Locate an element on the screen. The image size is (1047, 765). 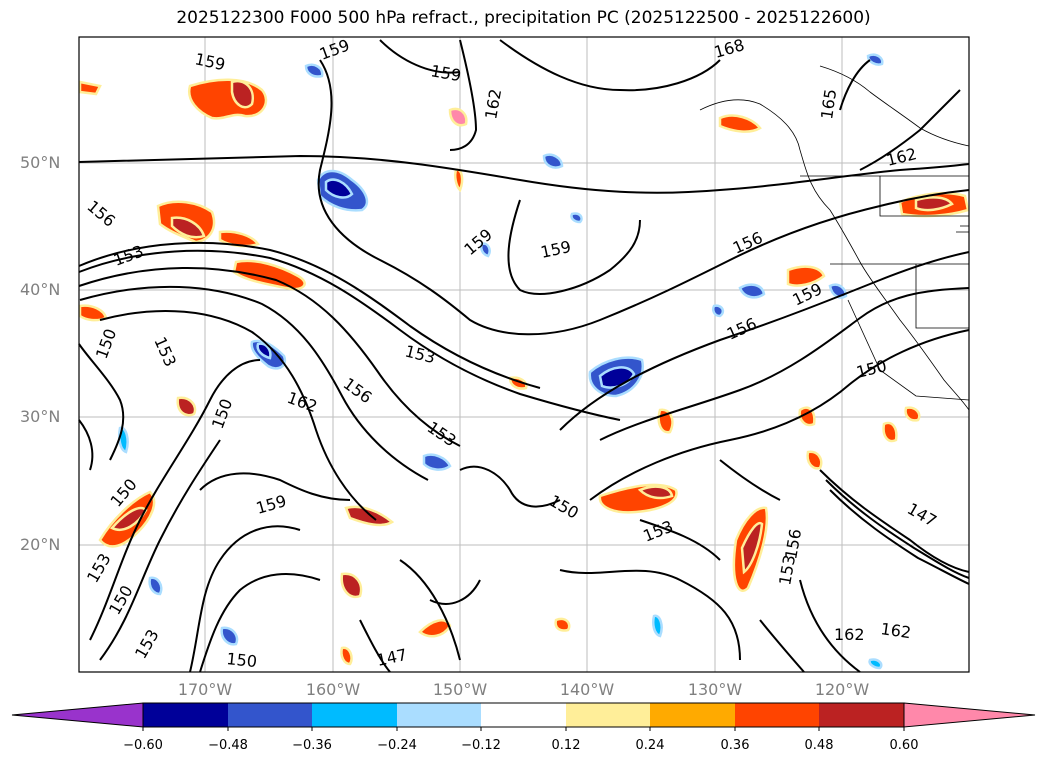
lat-label: 30°N is located at coordinates (40, 416).